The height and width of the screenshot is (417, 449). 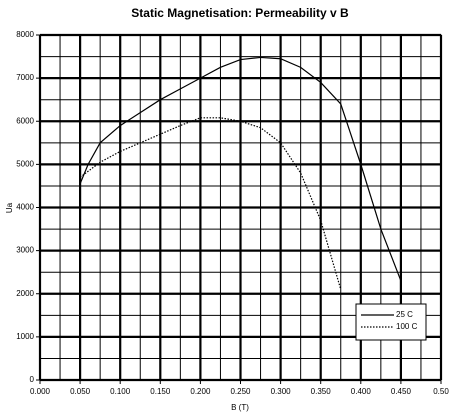 What do you see at coordinates (25, 77) in the screenshot?
I see `y-tick-label: 7000` at bounding box center [25, 77].